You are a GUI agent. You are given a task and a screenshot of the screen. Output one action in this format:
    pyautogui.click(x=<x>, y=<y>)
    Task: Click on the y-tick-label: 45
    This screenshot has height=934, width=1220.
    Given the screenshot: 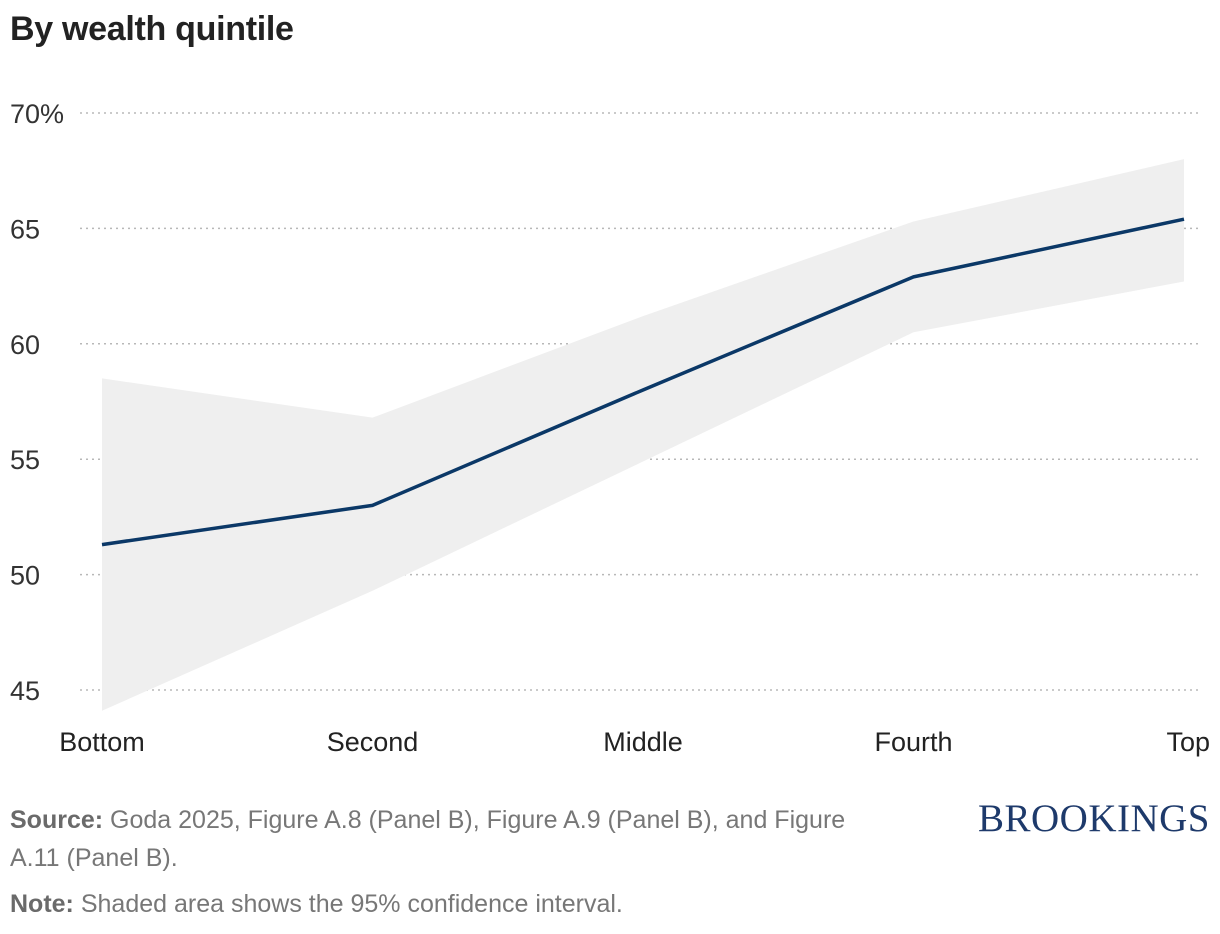 What is the action you would take?
    pyautogui.click(x=25, y=691)
    